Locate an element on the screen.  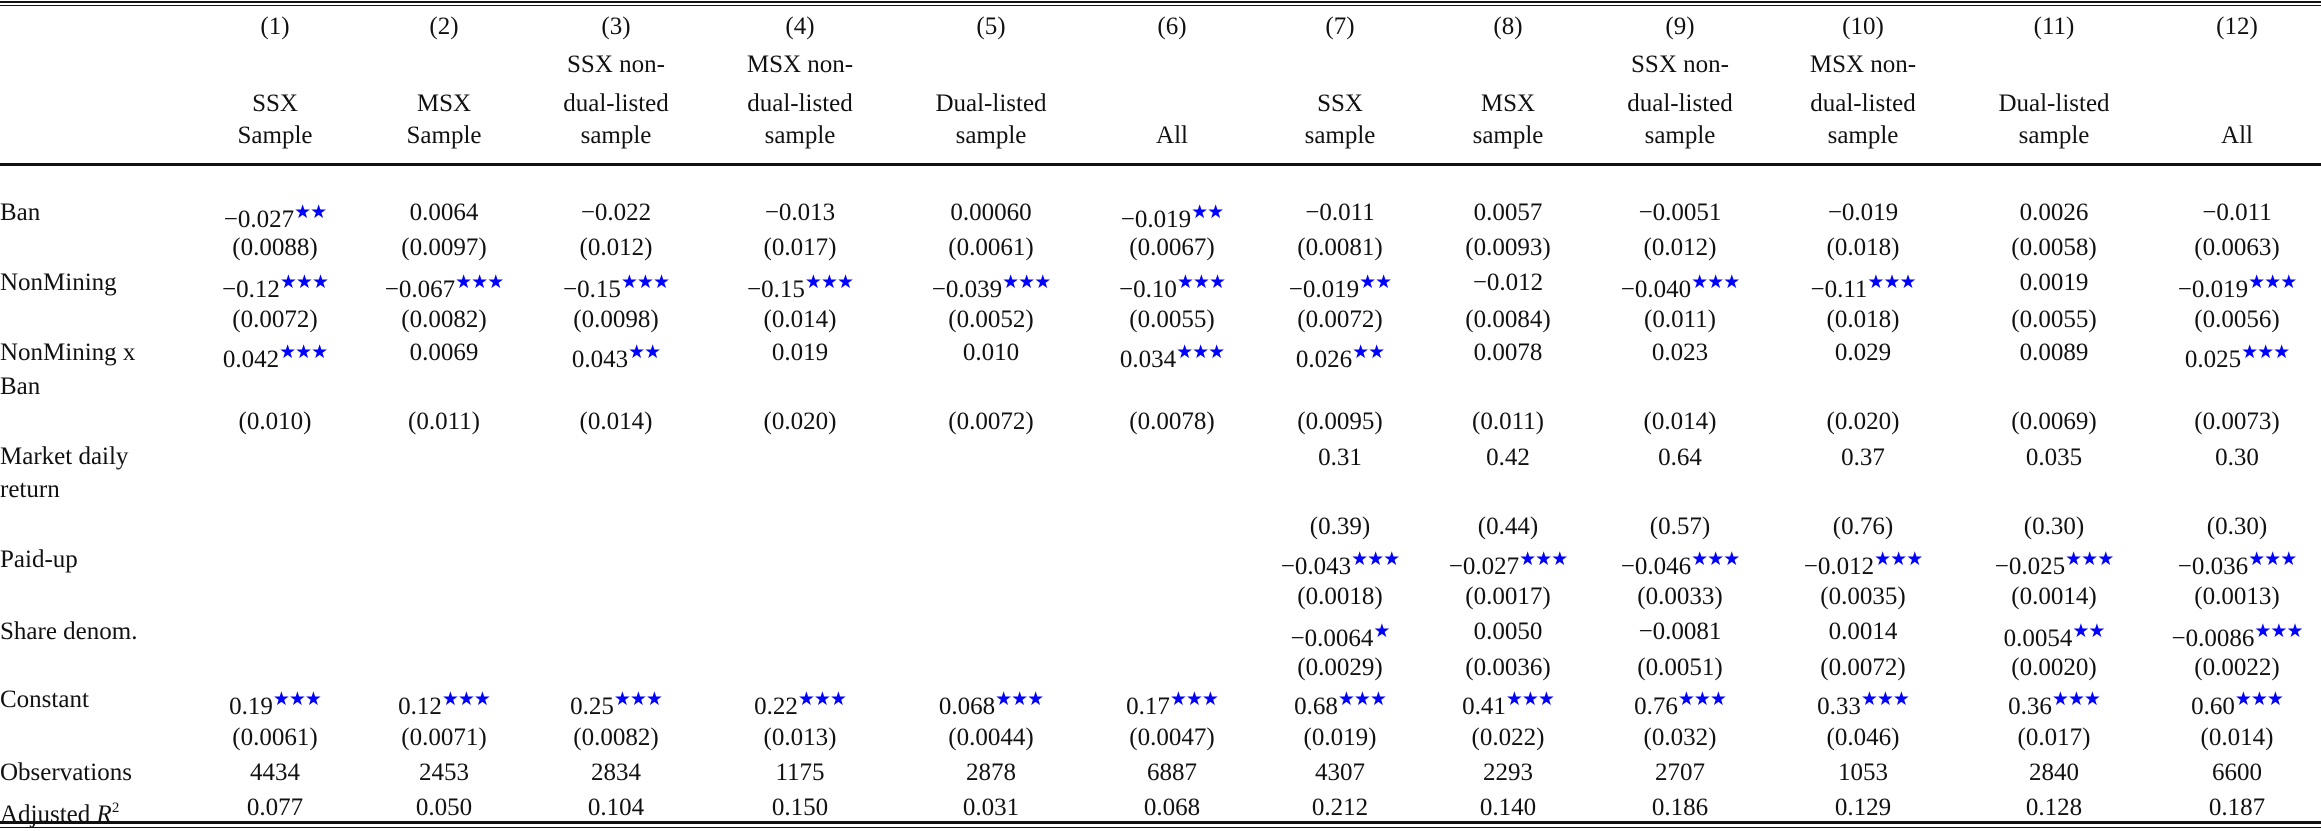
coefficient-value: 0.30 is located at coordinates (2237, 457).